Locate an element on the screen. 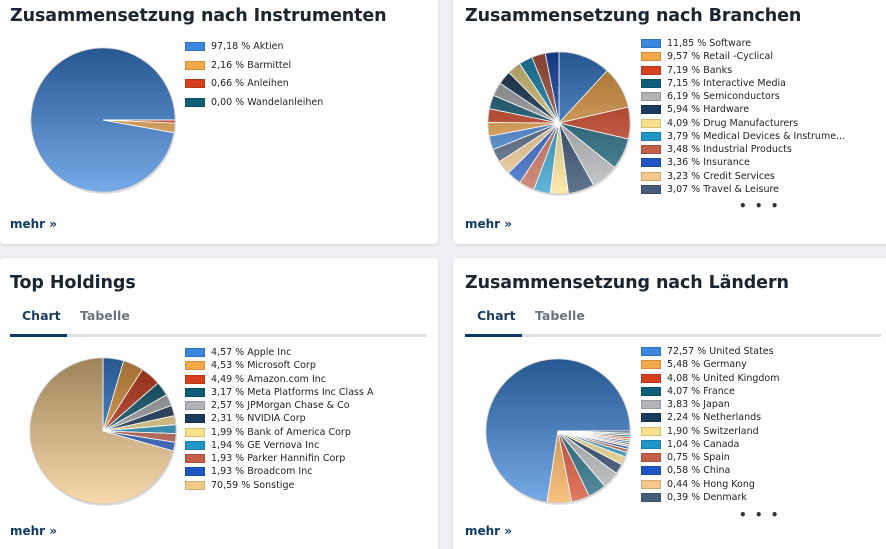 The image size is (886, 549). legend-item: 0,39 % Denmark is located at coordinates (710, 497).